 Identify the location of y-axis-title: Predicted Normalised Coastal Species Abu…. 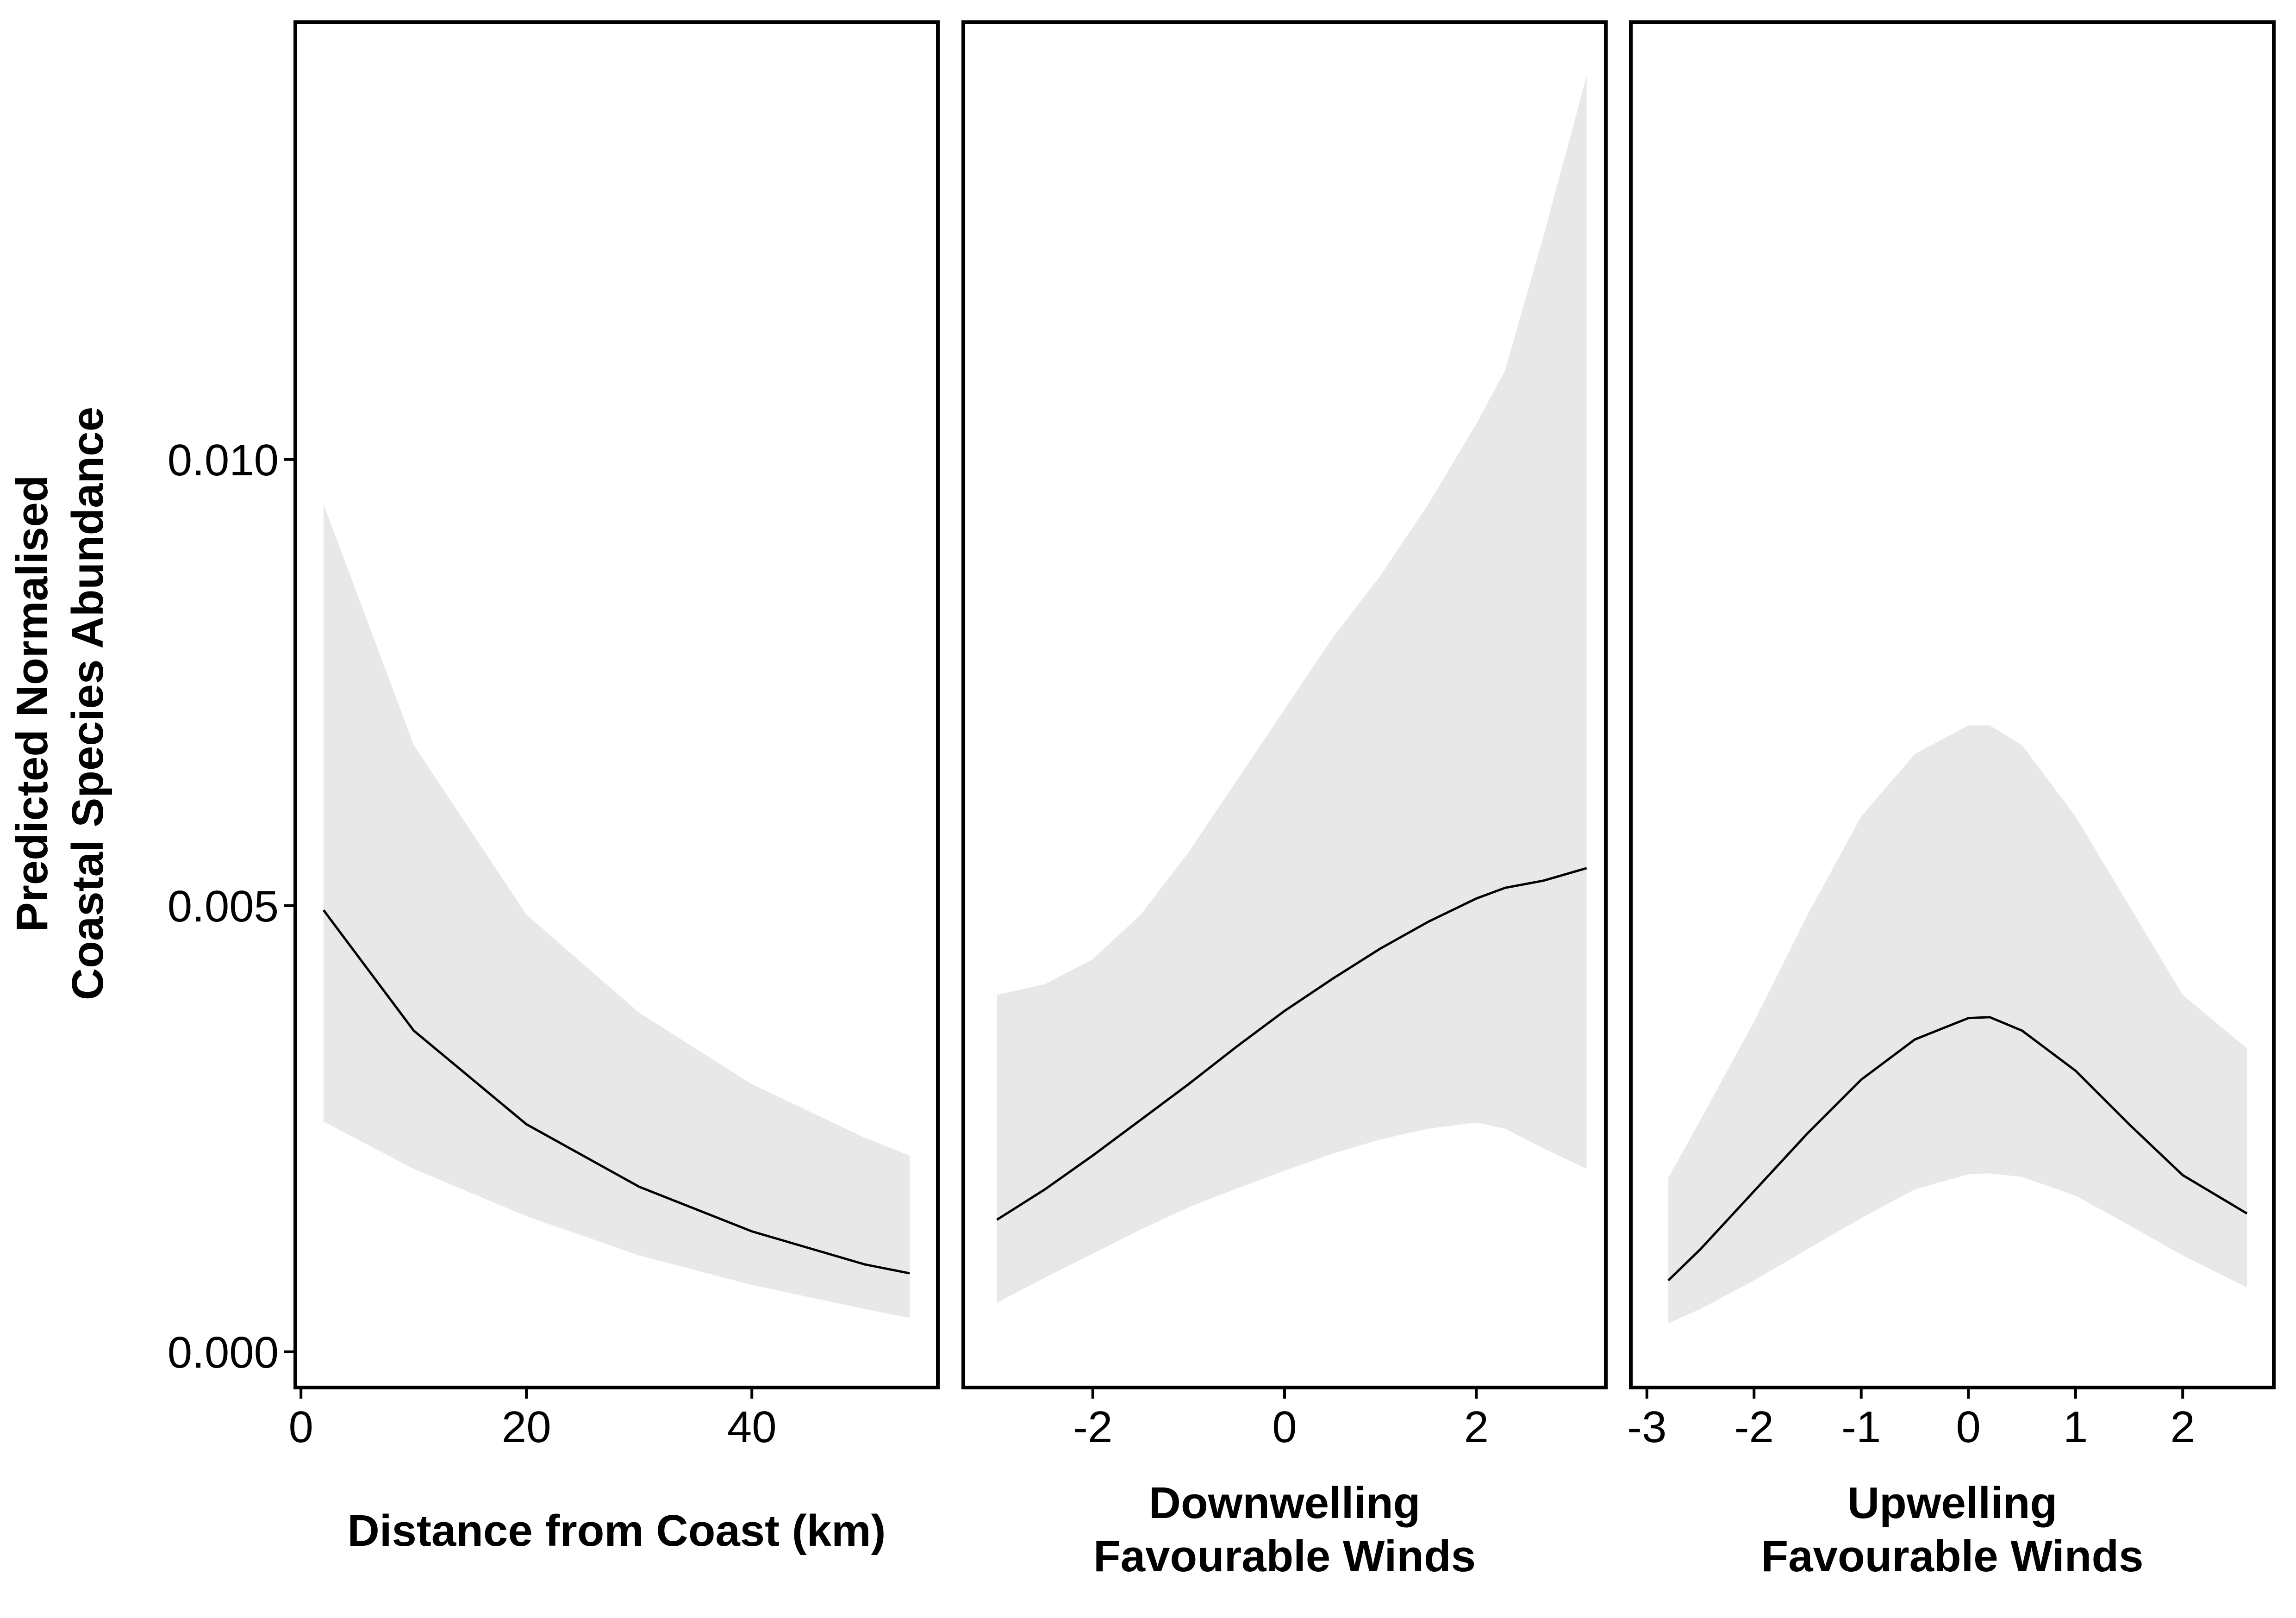
(59, 703).